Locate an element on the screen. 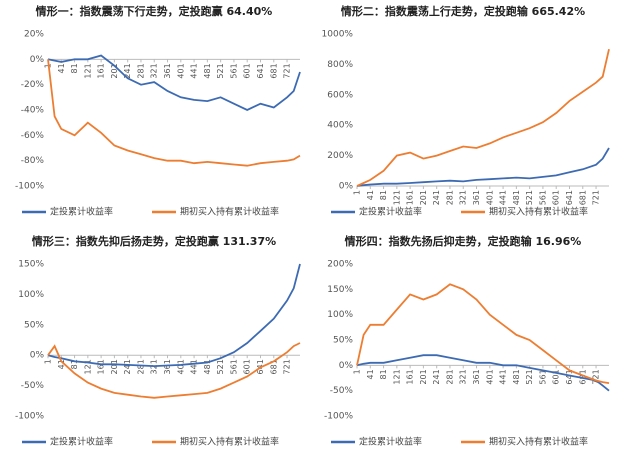 This screenshot has width=618, height=460. y-tick-label: 600% is located at coordinates (340, 95).